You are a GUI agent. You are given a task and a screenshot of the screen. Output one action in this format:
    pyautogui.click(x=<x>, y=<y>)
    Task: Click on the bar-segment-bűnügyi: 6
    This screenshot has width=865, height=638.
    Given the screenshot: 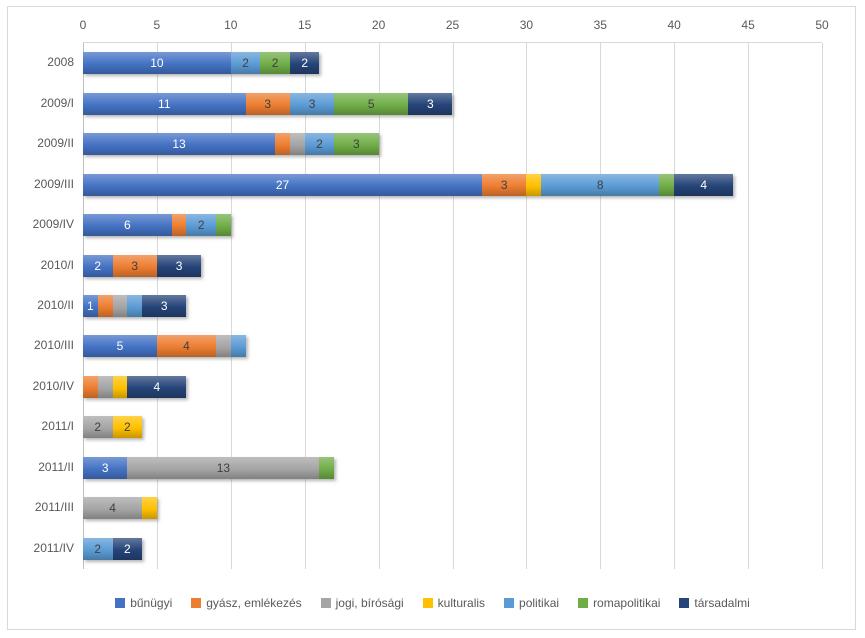 What is the action you would take?
    pyautogui.click(x=127, y=225)
    